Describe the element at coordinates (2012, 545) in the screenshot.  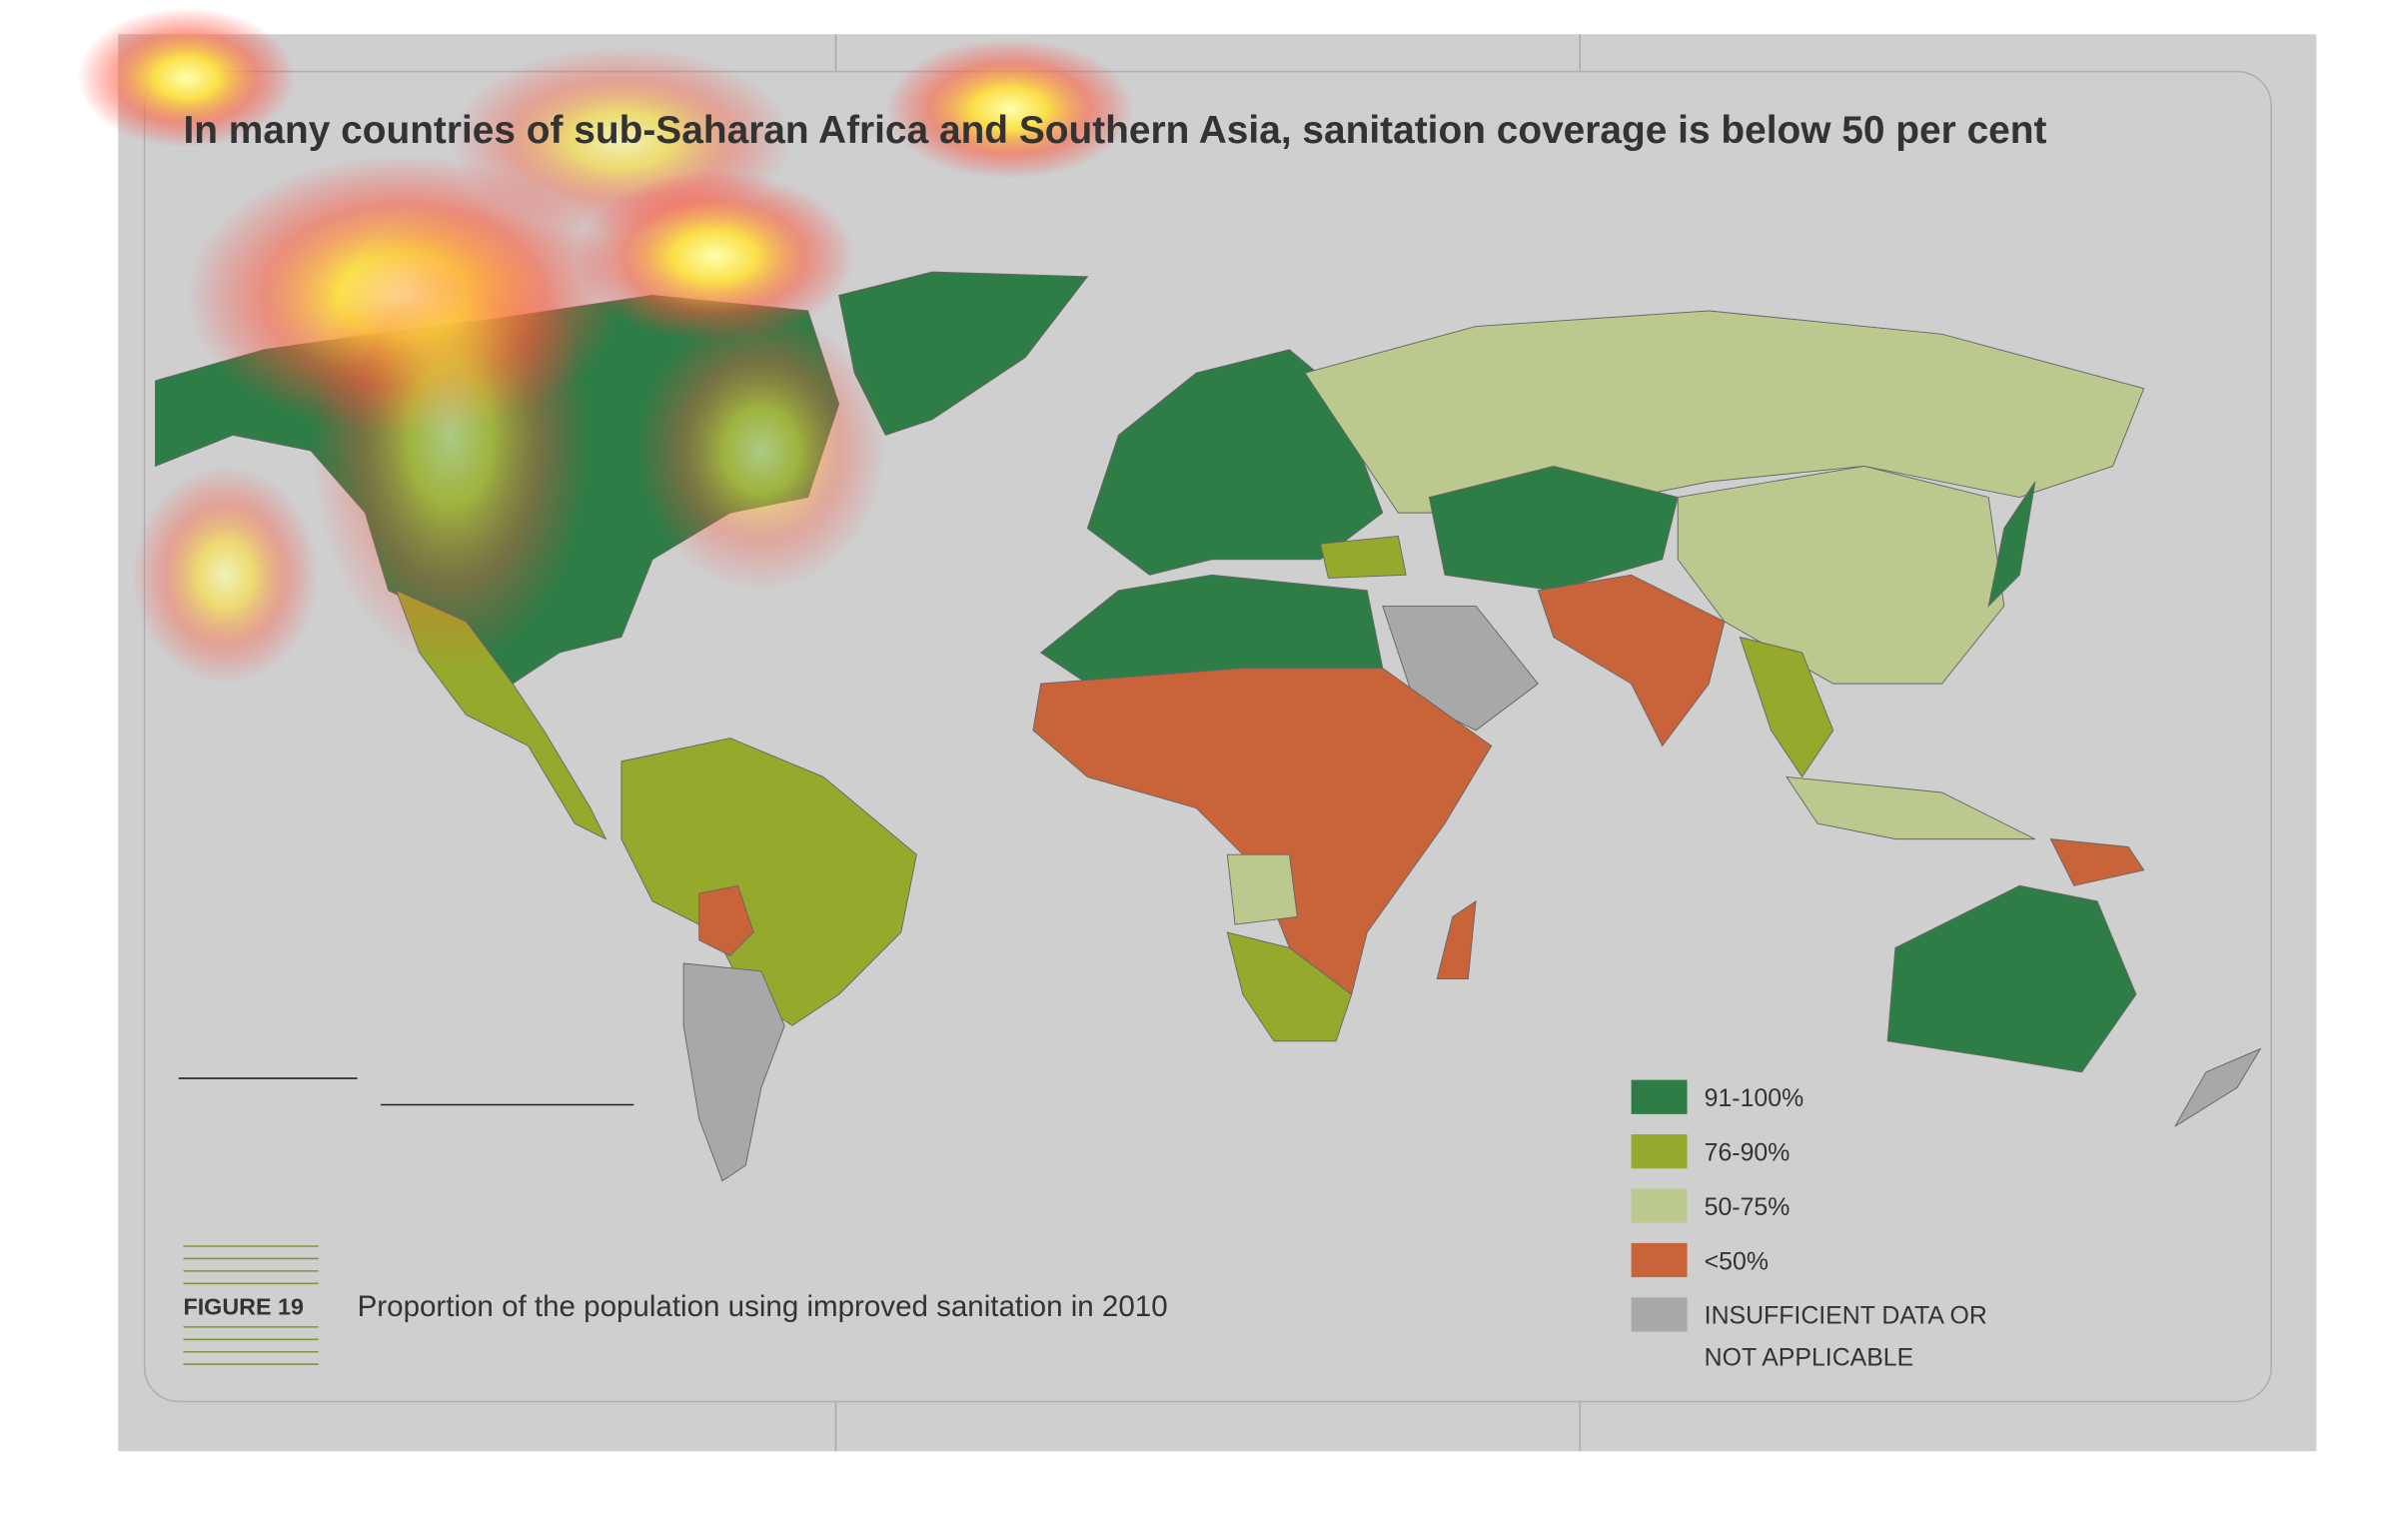
I see `japan` at that location.